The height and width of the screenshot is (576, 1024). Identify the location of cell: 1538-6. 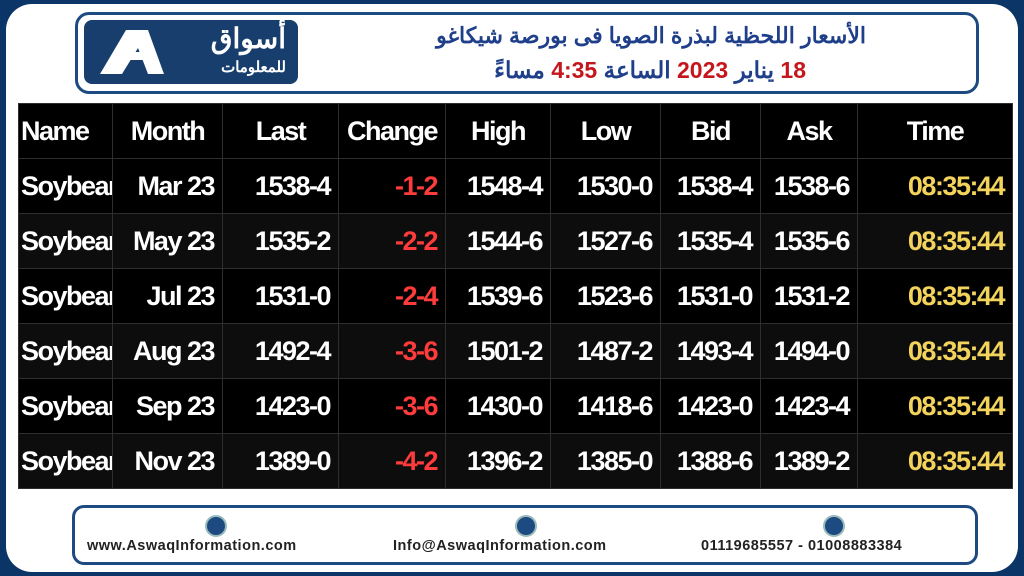
(809, 186).